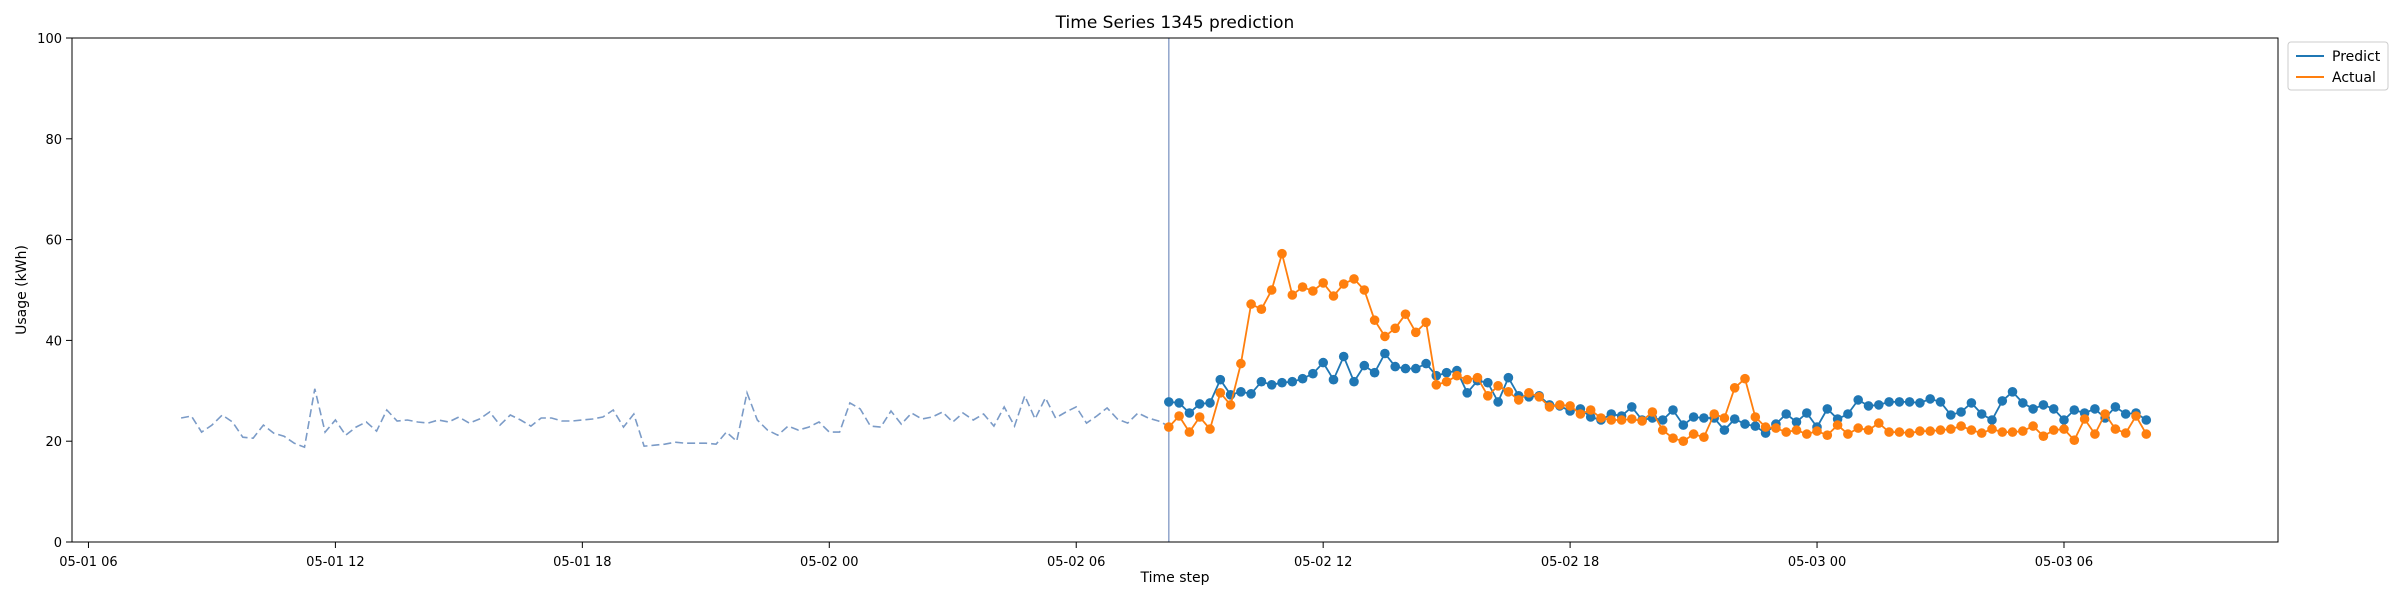 The width and height of the screenshot is (2400, 600). What do you see at coordinates (22, 290) in the screenshot?
I see `y-axis-label: Usage (kWh)` at bounding box center [22, 290].